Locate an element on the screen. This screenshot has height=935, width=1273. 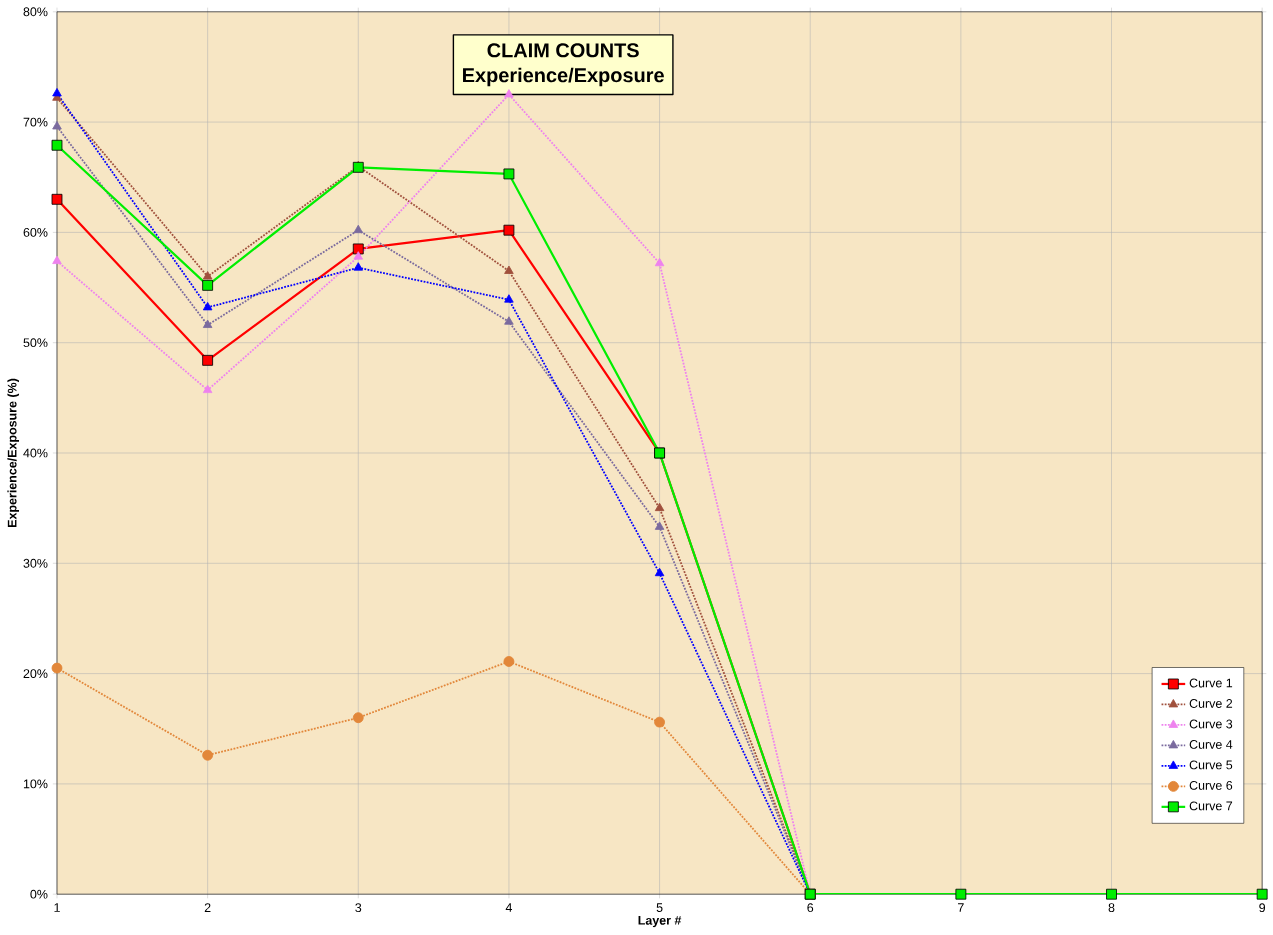
y-tick-label: 80% is located at coordinates (35, 12).